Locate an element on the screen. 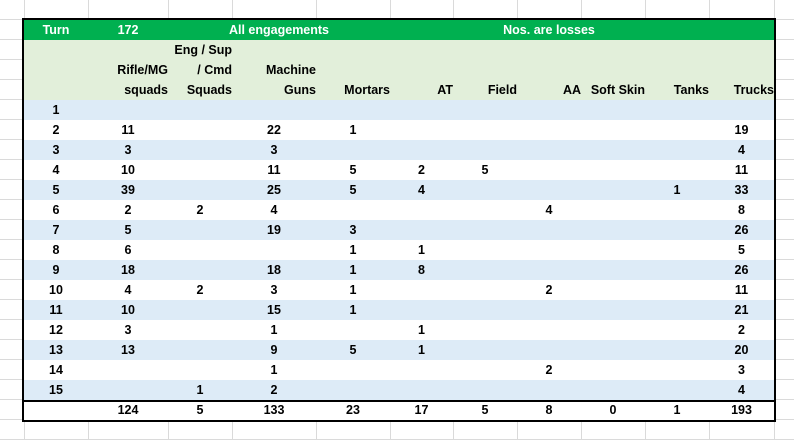  turn-number: 9 is located at coordinates (56, 270).